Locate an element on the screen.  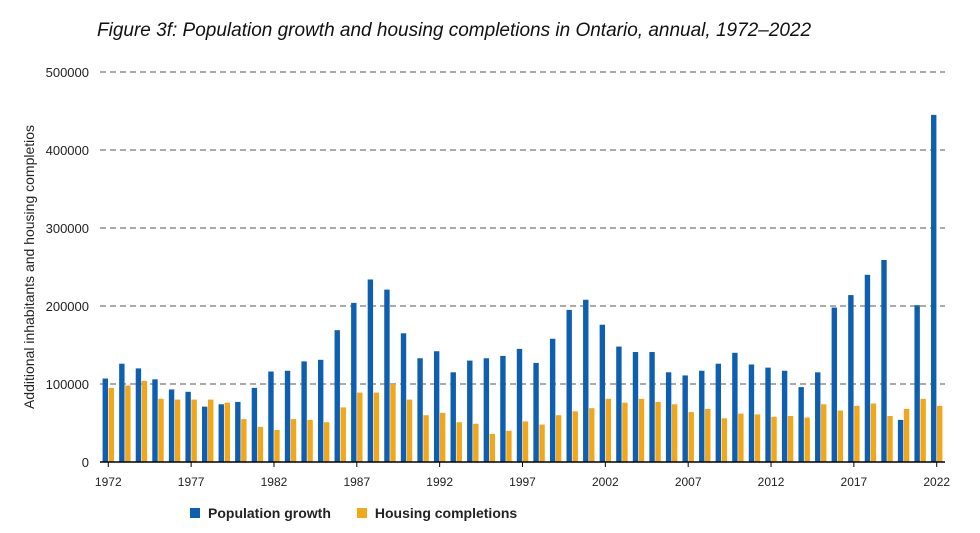
bar-housing-1982 is located at coordinates (277, 446).